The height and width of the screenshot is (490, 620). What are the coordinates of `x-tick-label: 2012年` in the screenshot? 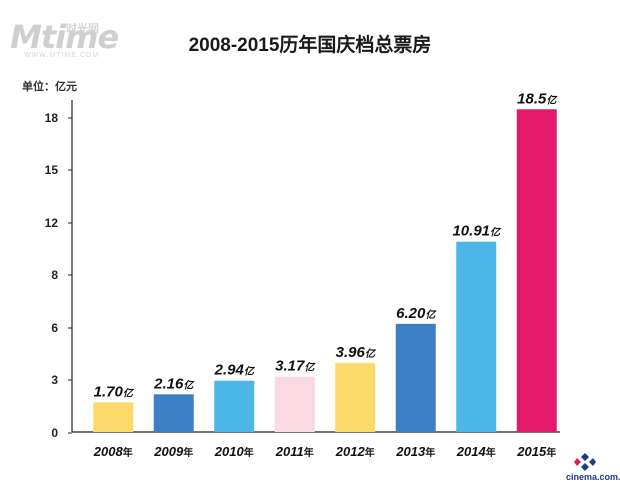 It's located at (355, 451).